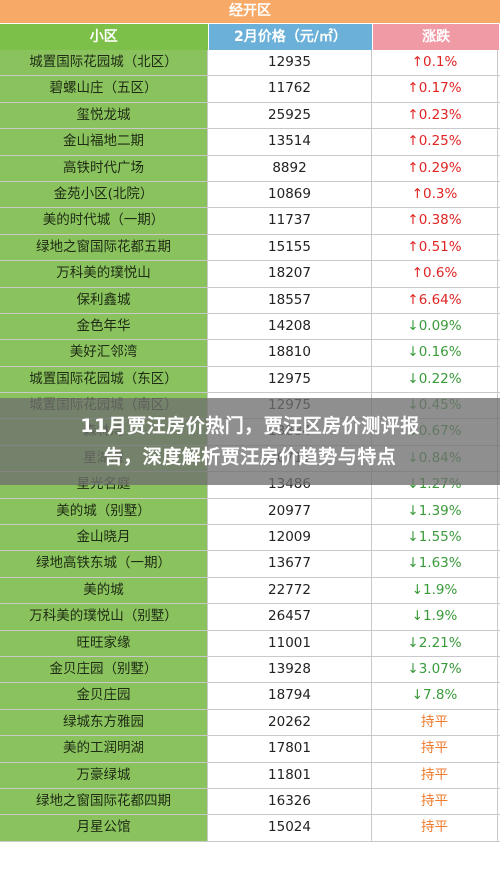 The height and width of the screenshot is (873, 500). Describe the element at coordinates (290, 247) in the screenshot. I see `row-price: 15155` at that location.